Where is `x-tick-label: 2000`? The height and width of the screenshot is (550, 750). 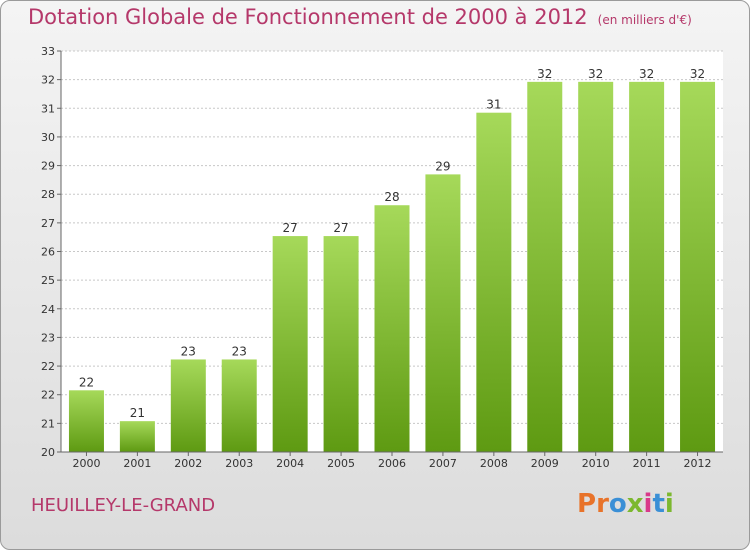
x-tick-label: 2000 is located at coordinates (86, 463).